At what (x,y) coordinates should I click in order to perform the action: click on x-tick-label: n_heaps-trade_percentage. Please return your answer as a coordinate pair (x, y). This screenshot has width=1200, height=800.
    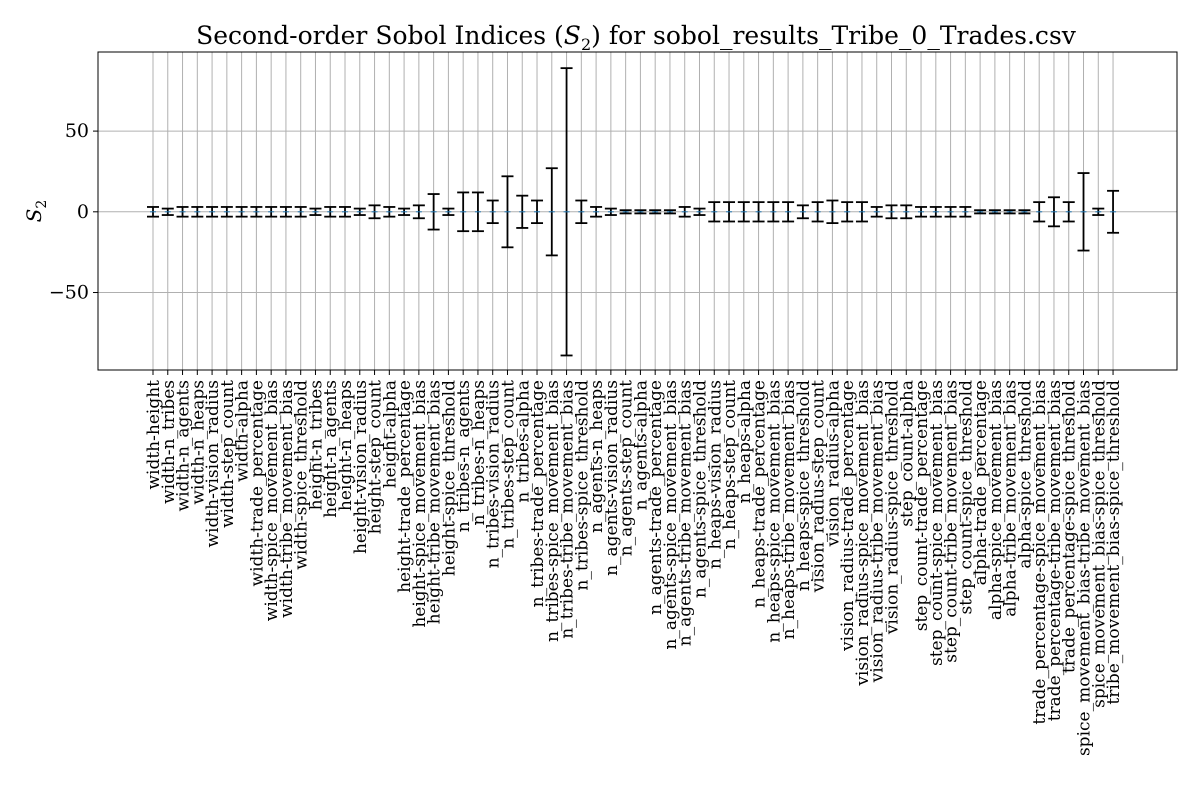
    Looking at the image, I should click on (760, 494).